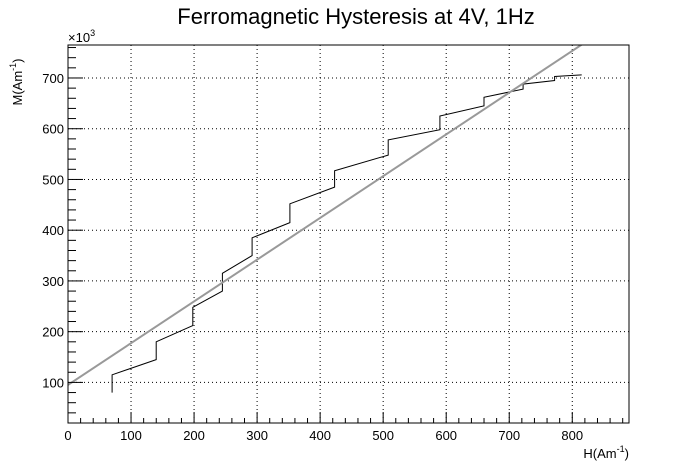  I want to click on y-axis-title-end: ), so click(17, 60).